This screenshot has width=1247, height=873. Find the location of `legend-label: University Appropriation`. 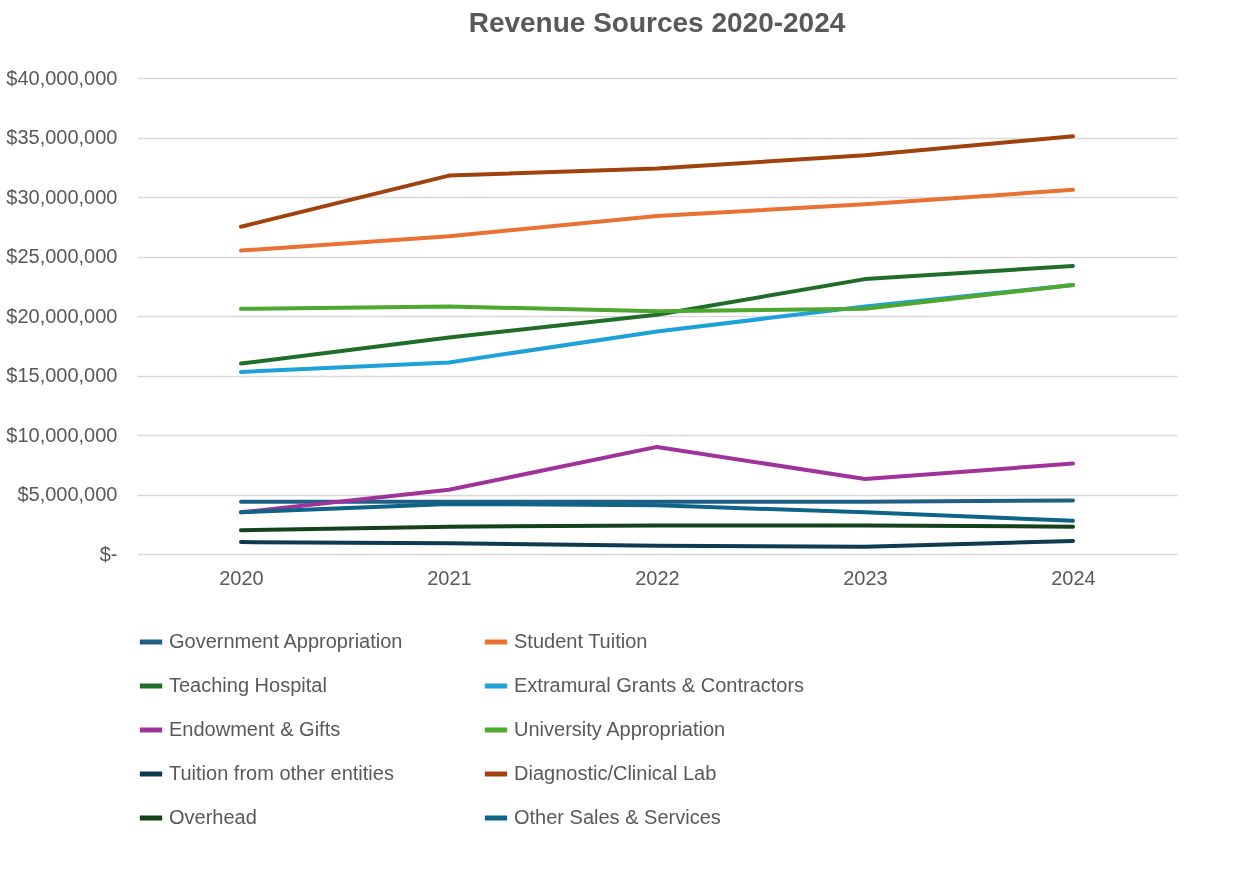

legend-label: University Appropriation is located at coordinates (620, 729).